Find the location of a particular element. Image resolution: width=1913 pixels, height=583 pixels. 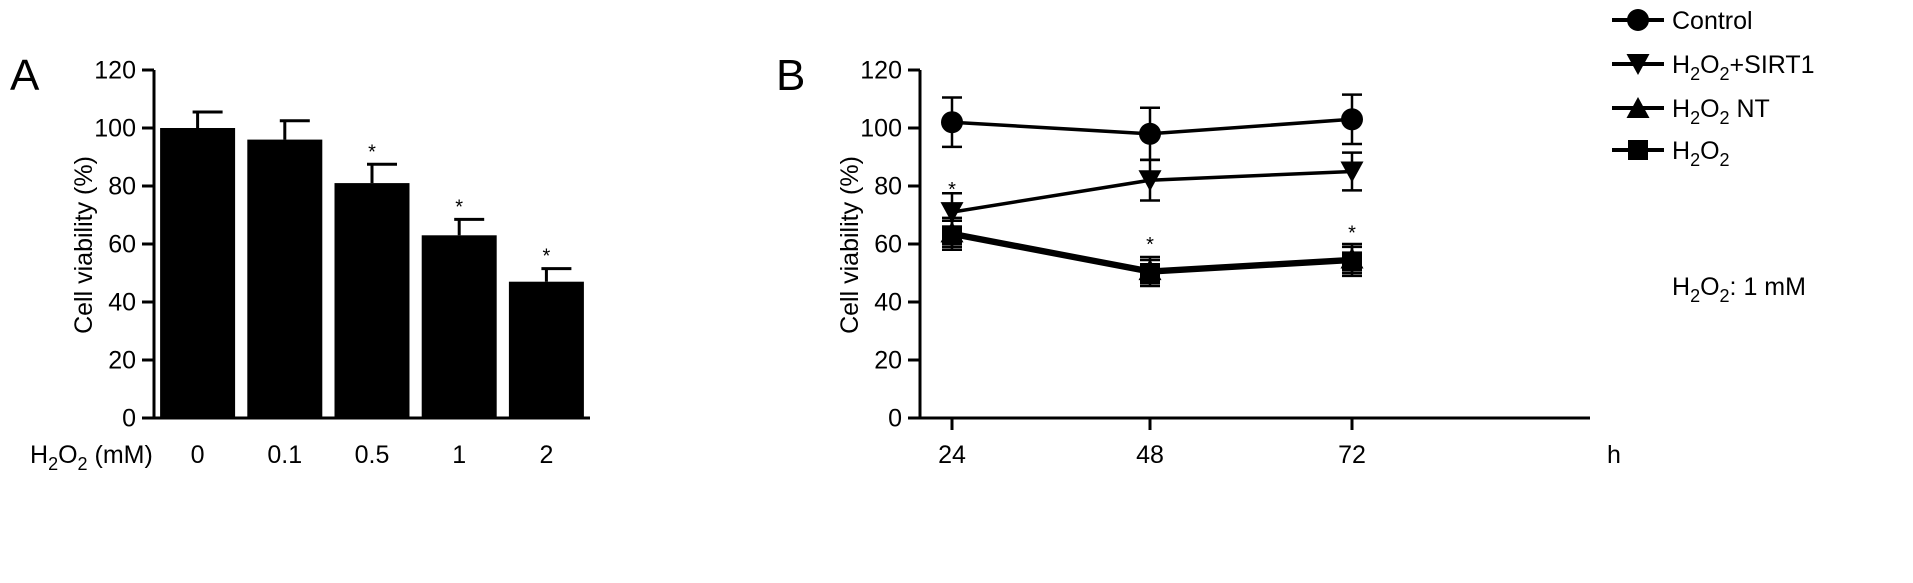

panel-a-ticks: 0 20 40 60 80 100 120 is located at coordinates (124, 245).